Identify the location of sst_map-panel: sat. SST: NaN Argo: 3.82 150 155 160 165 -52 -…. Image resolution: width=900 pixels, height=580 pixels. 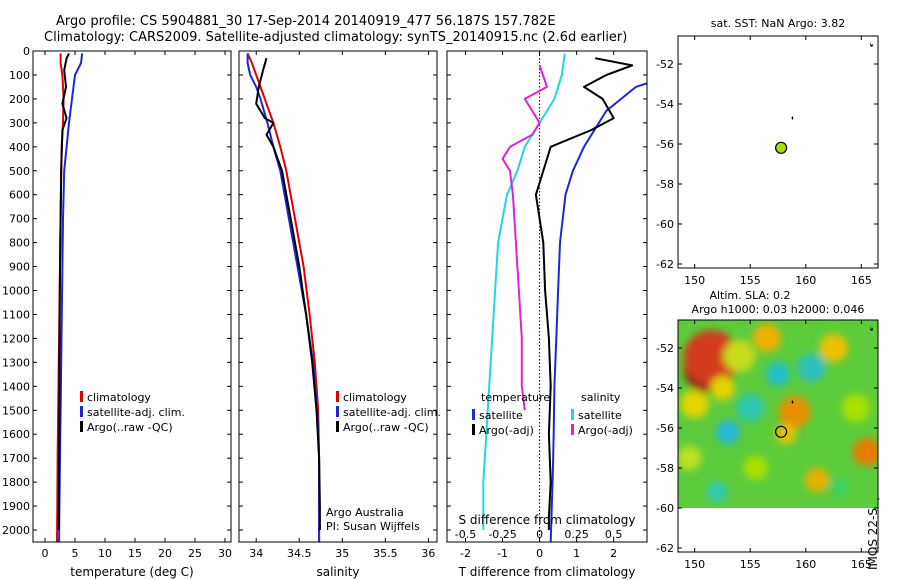
(767, 152).